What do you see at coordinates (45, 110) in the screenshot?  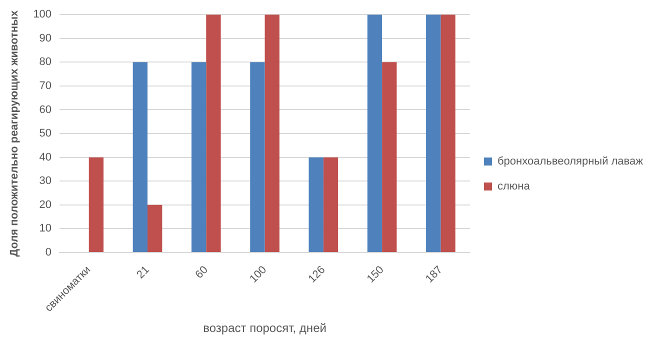 I see `y-tick-label: 60` at bounding box center [45, 110].